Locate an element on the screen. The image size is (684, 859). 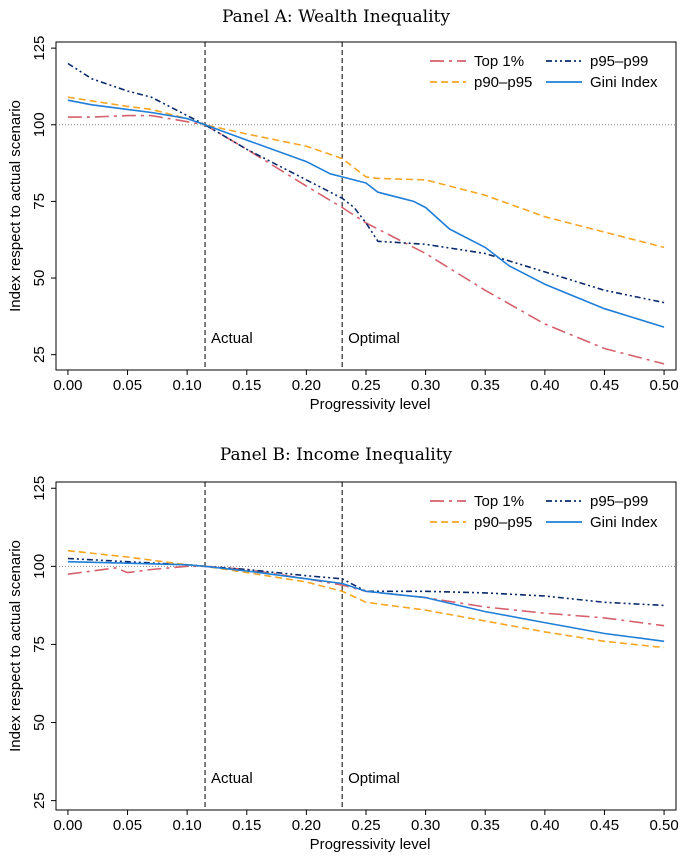
series-line-p90-p95 is located at coordinates (366, 599).